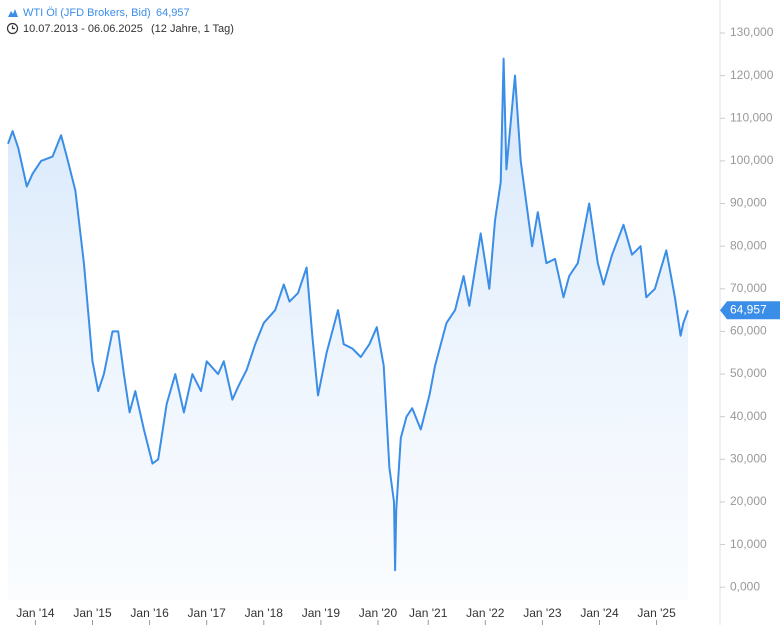 The width and height of the screenshot is (780, 630). What do you see at coordinates (656, 613) in the screenshot?
I see `x-tick-label: Jan '25` at bounding box center [656, 613].